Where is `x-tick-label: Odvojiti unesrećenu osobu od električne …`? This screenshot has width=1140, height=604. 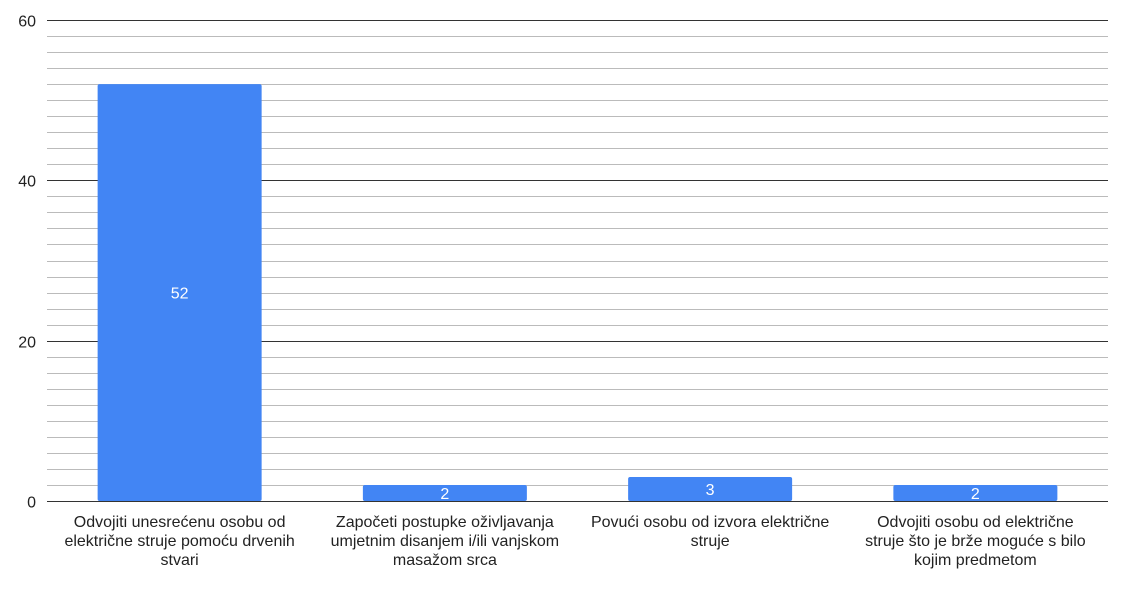 x-tick-label: Odvojiti unesrećenu osobu od električne … is located at coordinates (179, 541).